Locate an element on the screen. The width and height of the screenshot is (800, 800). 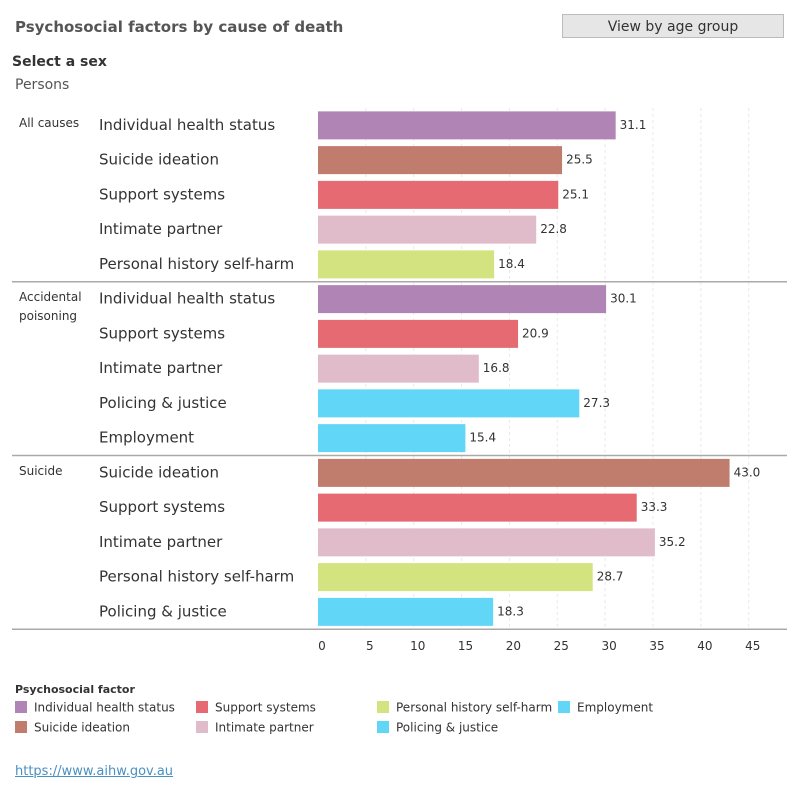
x-tick-label: 45 is located at coordinates (752, 646).